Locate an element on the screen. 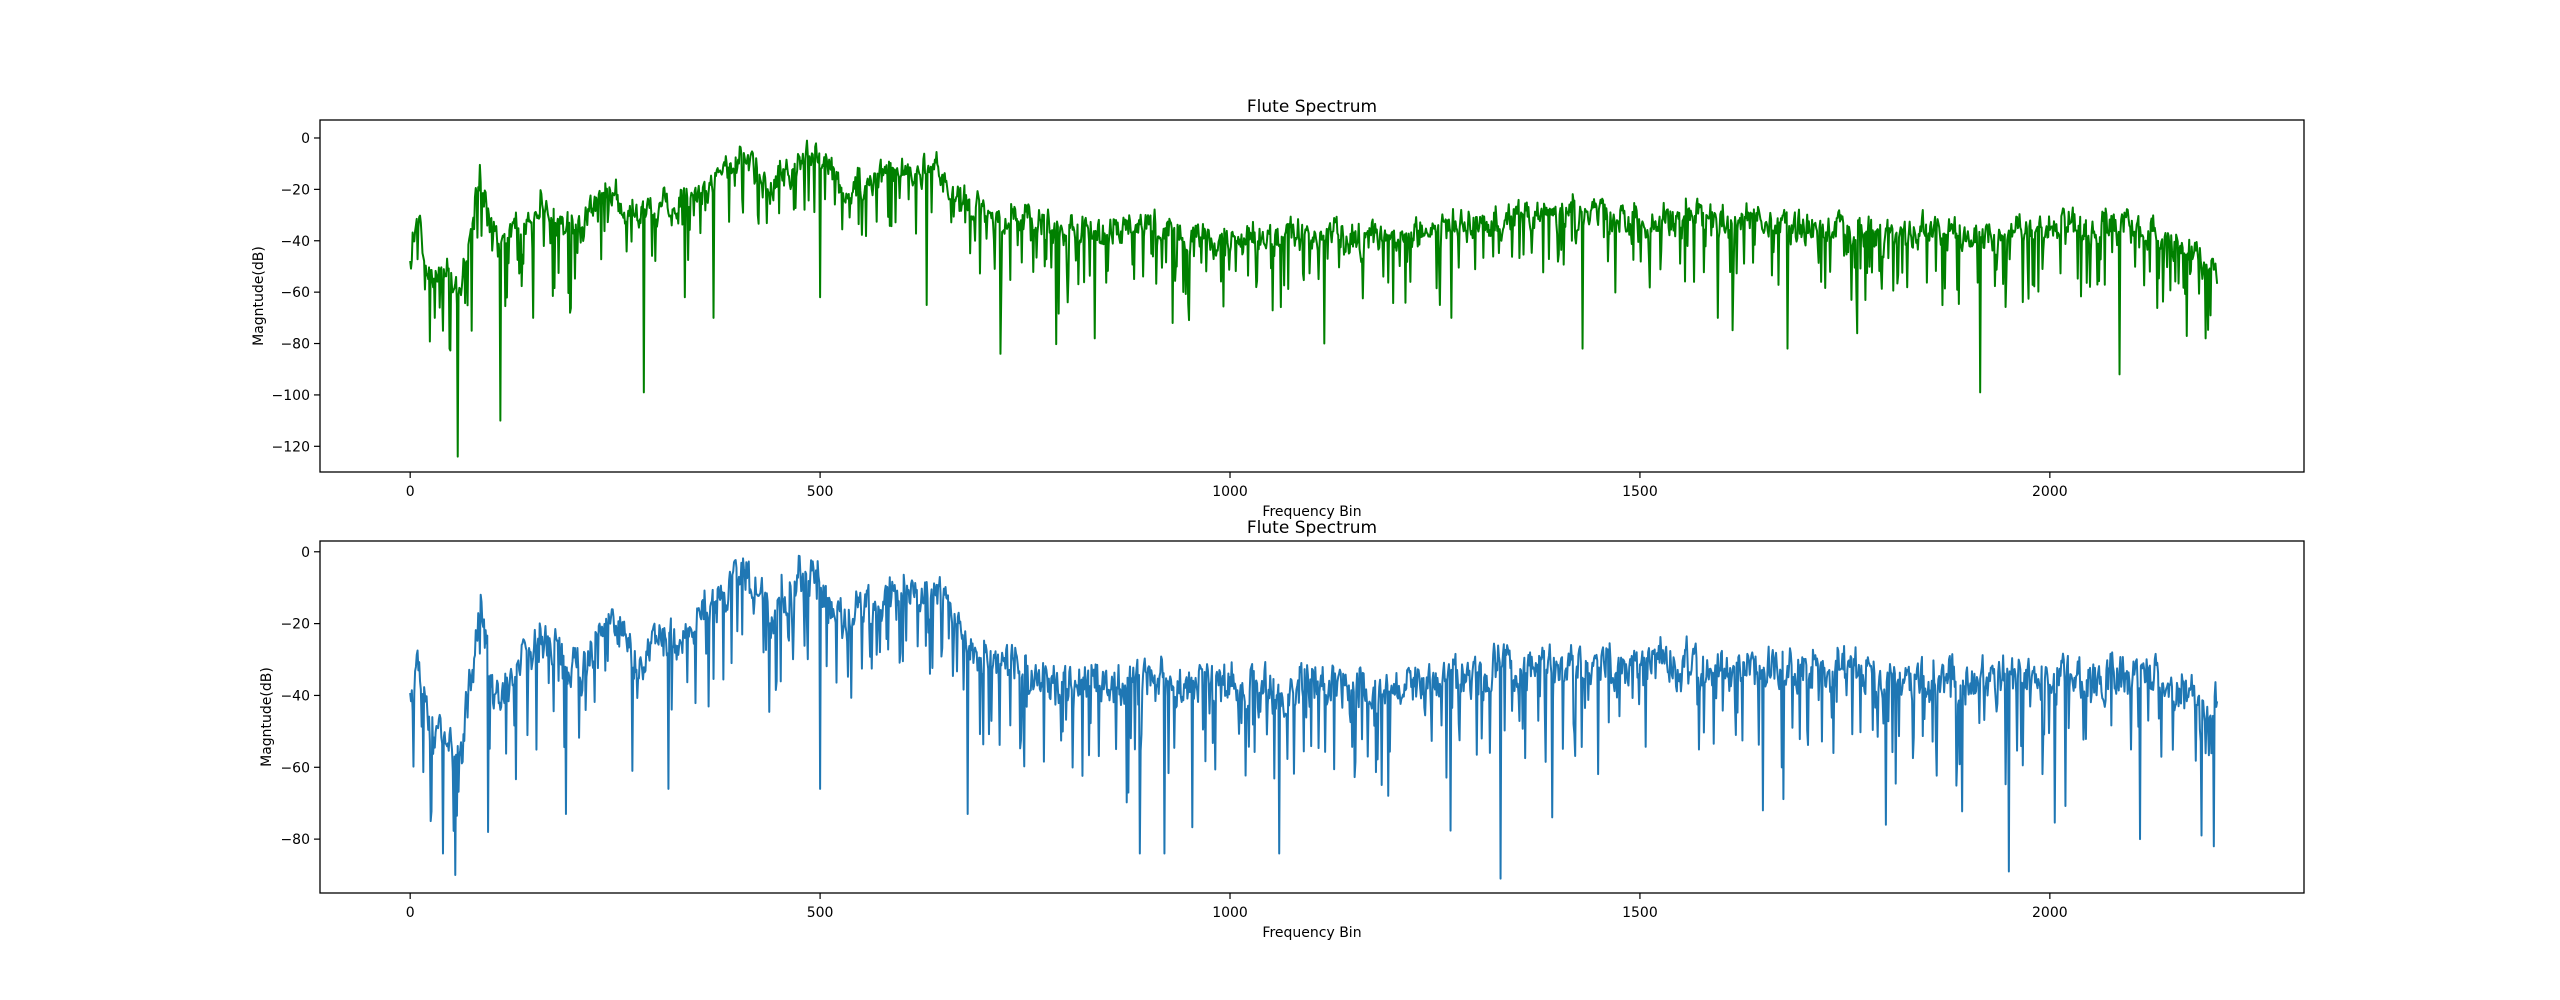 This screenshot has height=1000, width=2560. y-tick-label: −120 is located at coordinates (291, 447).